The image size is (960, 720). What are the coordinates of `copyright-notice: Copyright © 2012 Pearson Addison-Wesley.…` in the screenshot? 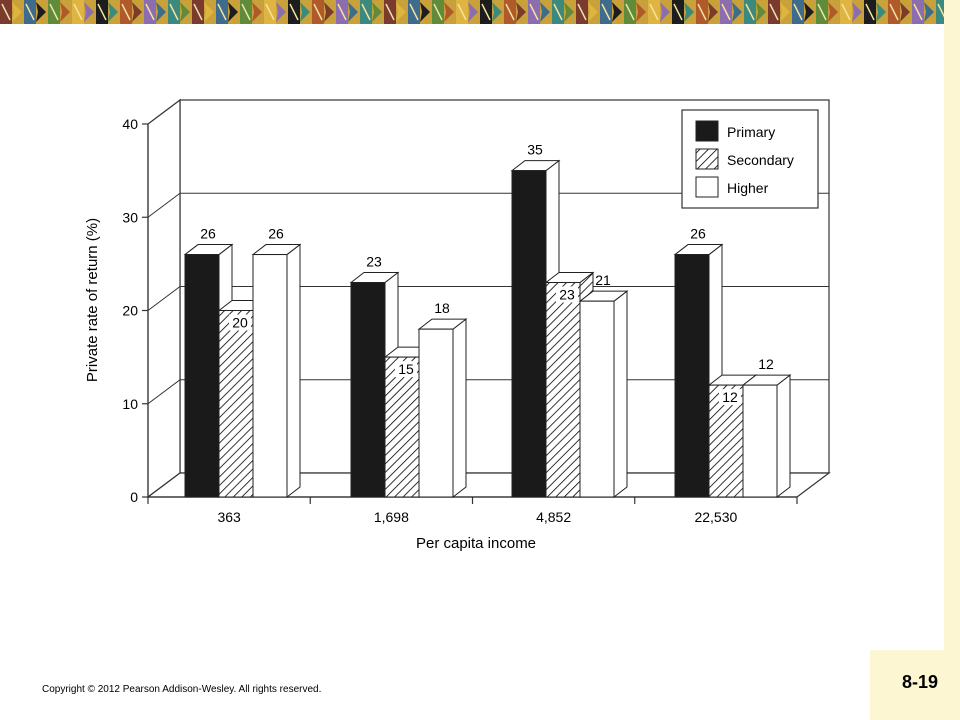 It's located at (182, 689).